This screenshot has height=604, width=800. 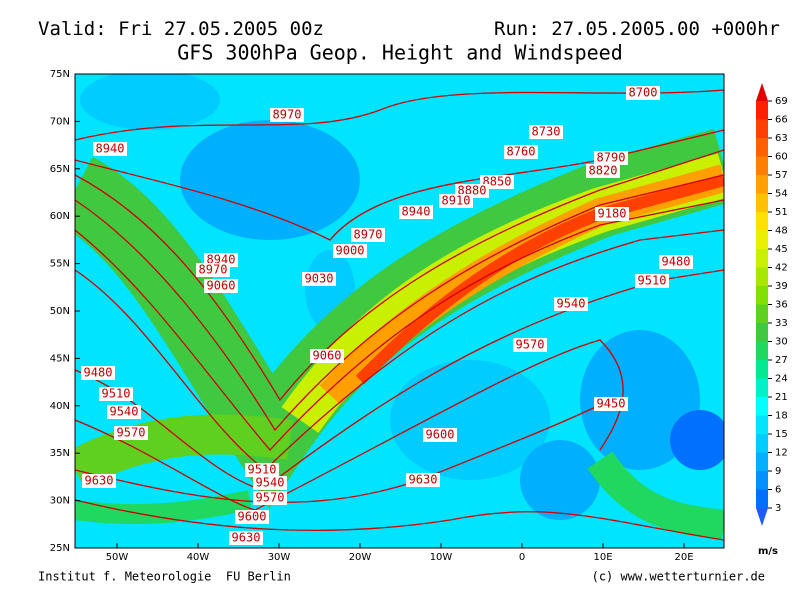 What do you see at coordinates (521, 152) in the screenshot?
I see `contour-label: 8760` at bounding box center [521, 152].